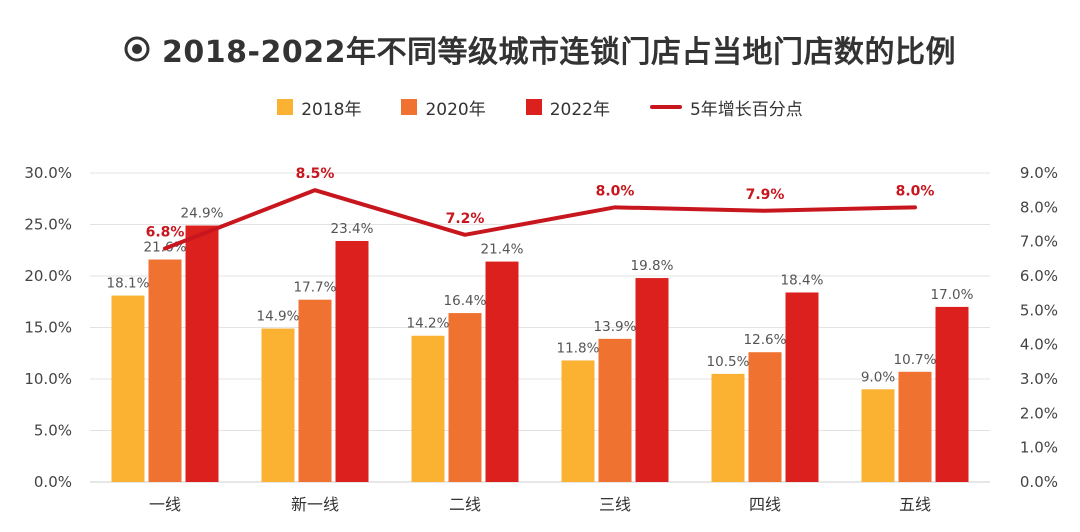  What do you see at coordinates (285, 107) in the screenshot?
I see `legend-swatch-2018` at bounding box center [285, 107].